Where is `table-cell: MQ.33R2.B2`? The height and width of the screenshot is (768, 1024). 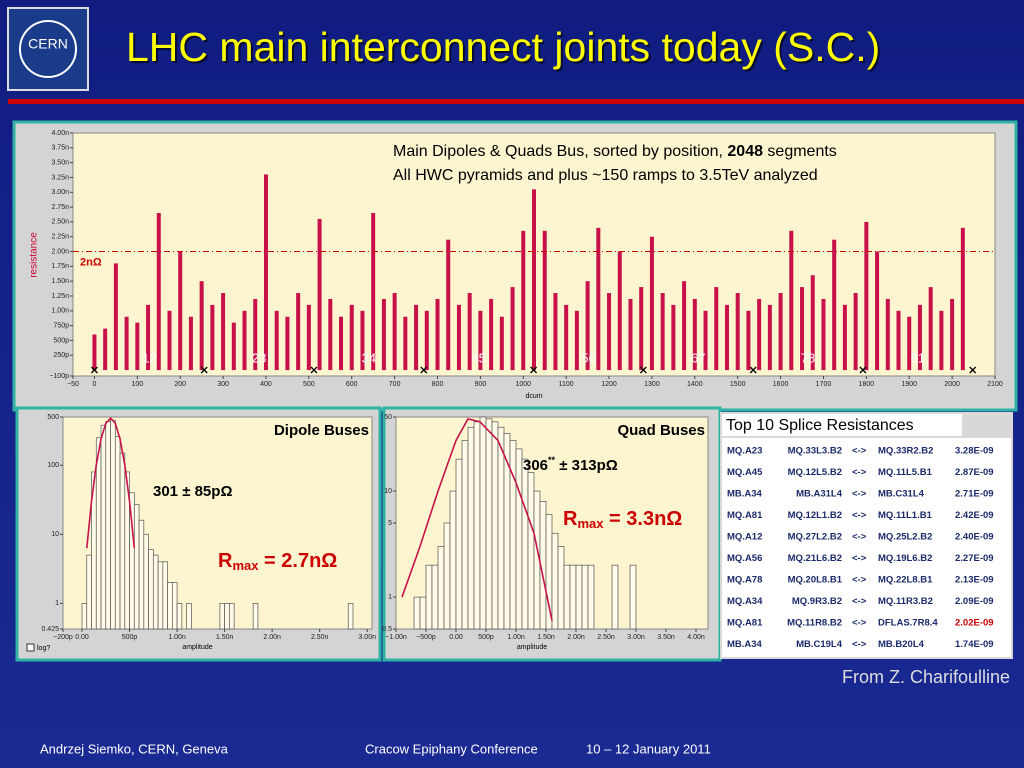
table-cell: MQ.33R2.B2 is located at coordinates (905, 451).